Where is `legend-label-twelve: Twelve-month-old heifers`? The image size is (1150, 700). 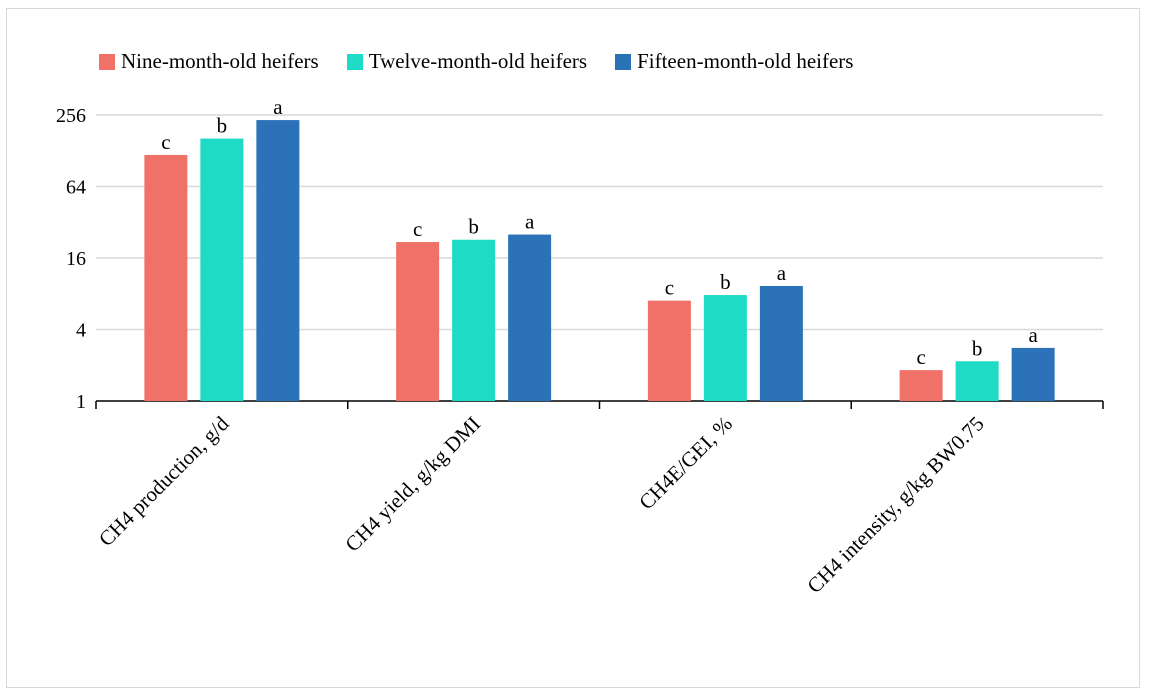
legend-label-twelve: Twelve-month-old heifers is located at coordinates (478, 61).